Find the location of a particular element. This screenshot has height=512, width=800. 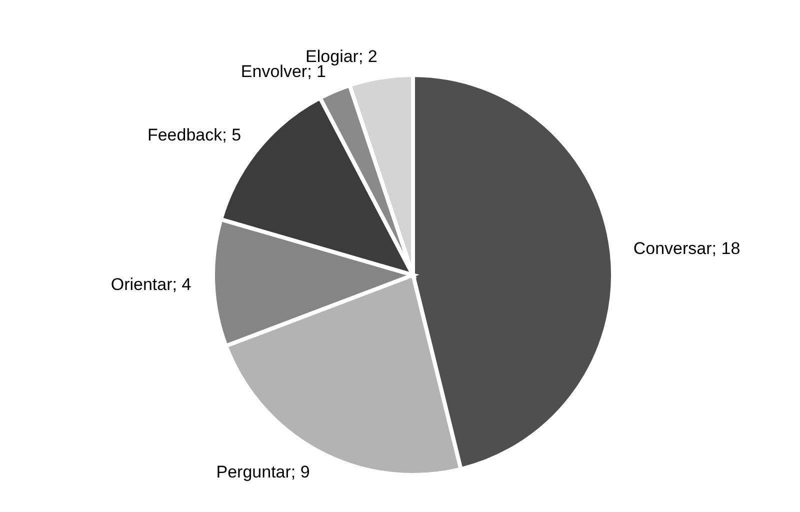

slice-label: Envolver is located at coordinates (274, 70).